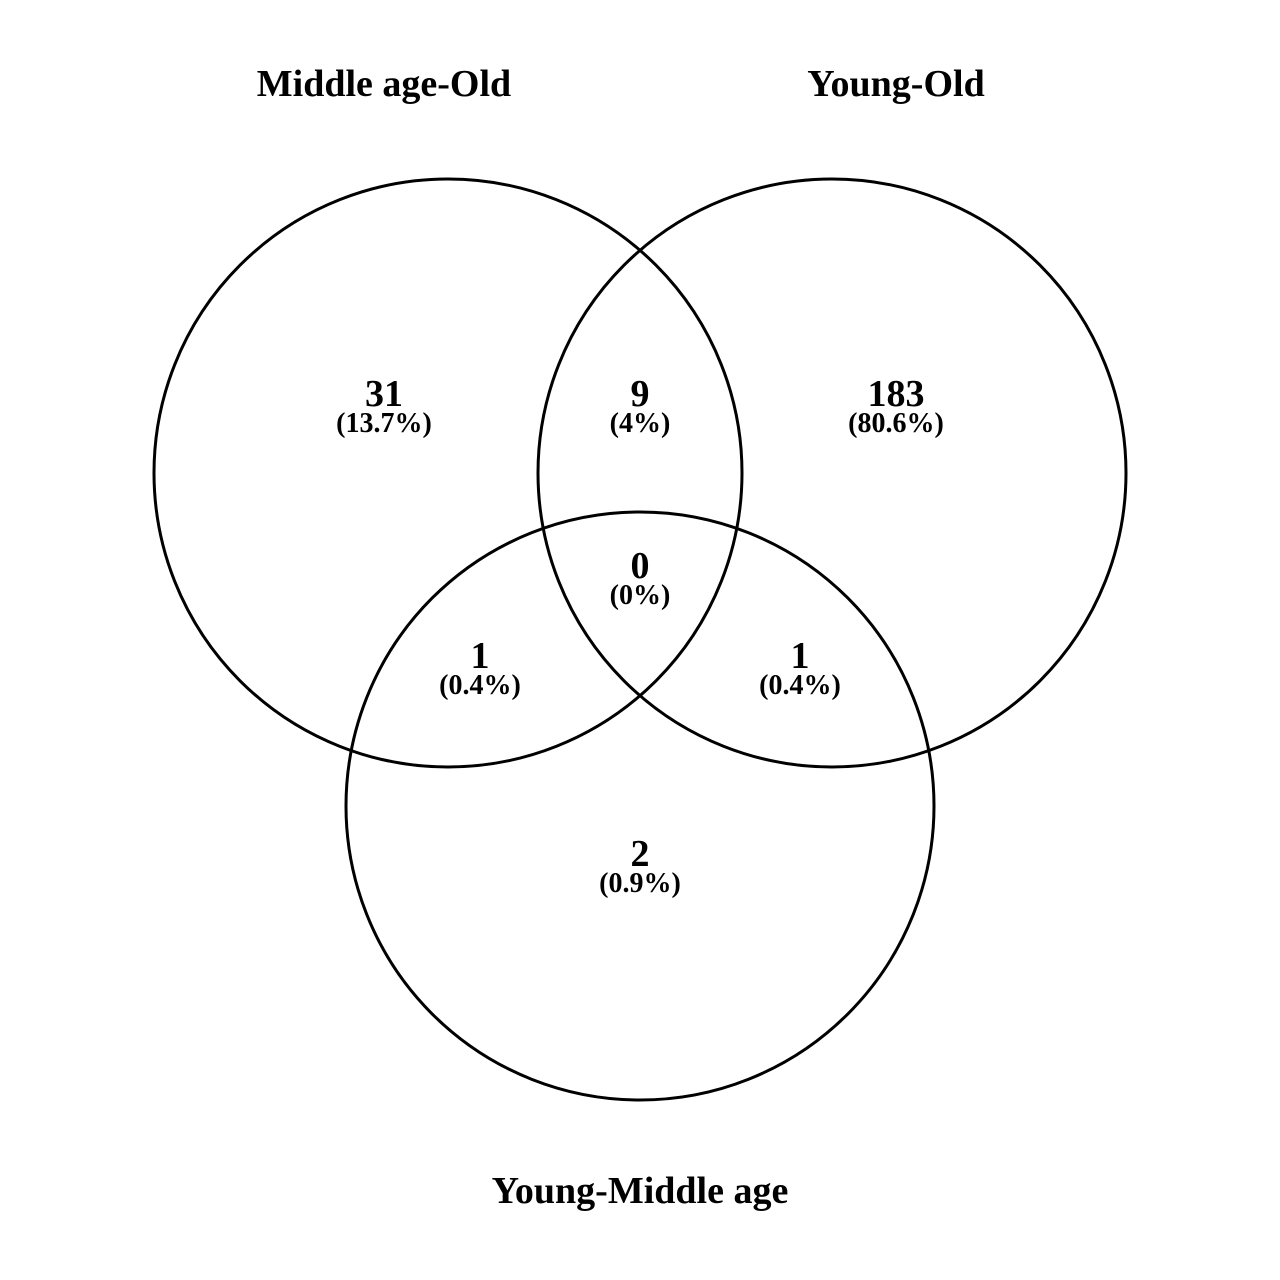 The image size is (1280, 1280). I want to click on region-count: 2, so click(640, 854).